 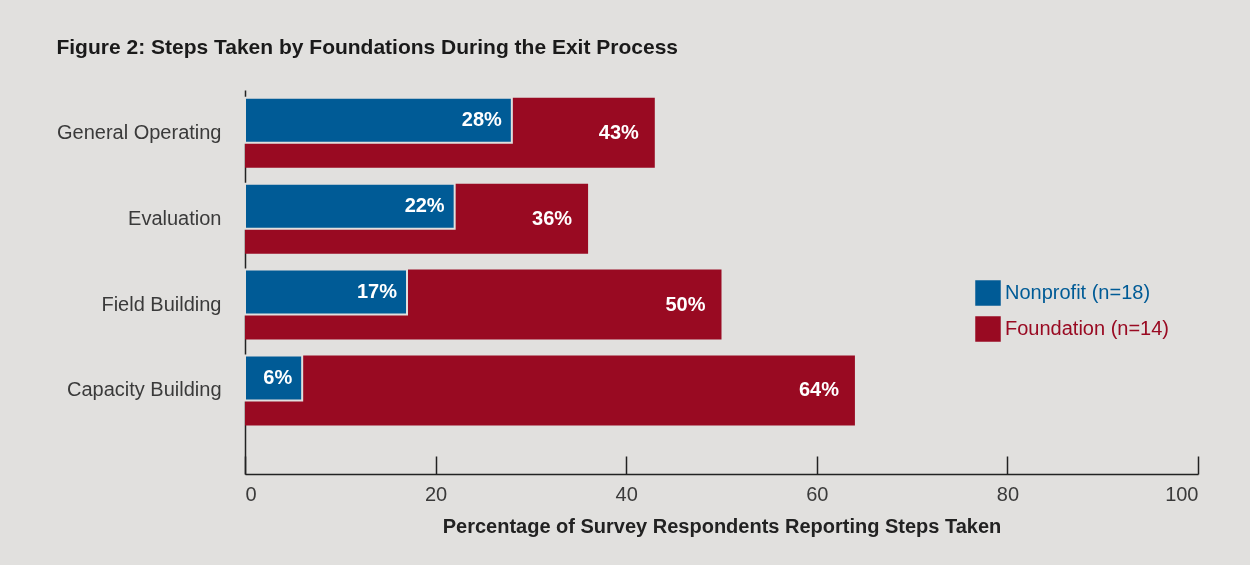 What do you see at coordinates (819, 389) in the screenshot?
I see `data-label: 64%` at bounding box center [819, 389].